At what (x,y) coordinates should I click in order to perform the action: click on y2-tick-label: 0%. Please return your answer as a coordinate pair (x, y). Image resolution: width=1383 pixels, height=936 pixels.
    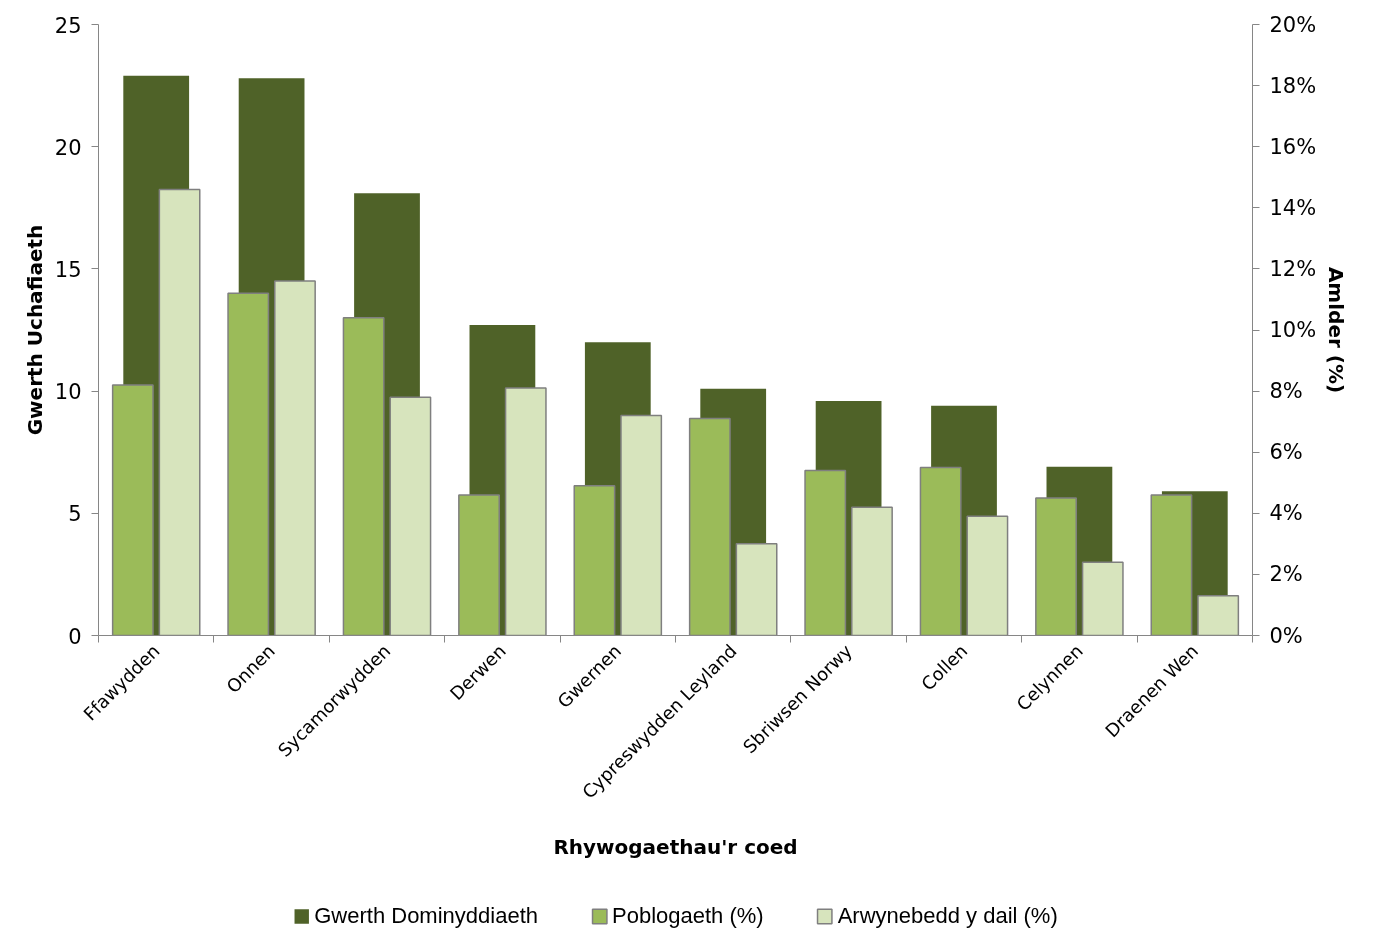
    Looking at the image, I should click on (1286, 635).